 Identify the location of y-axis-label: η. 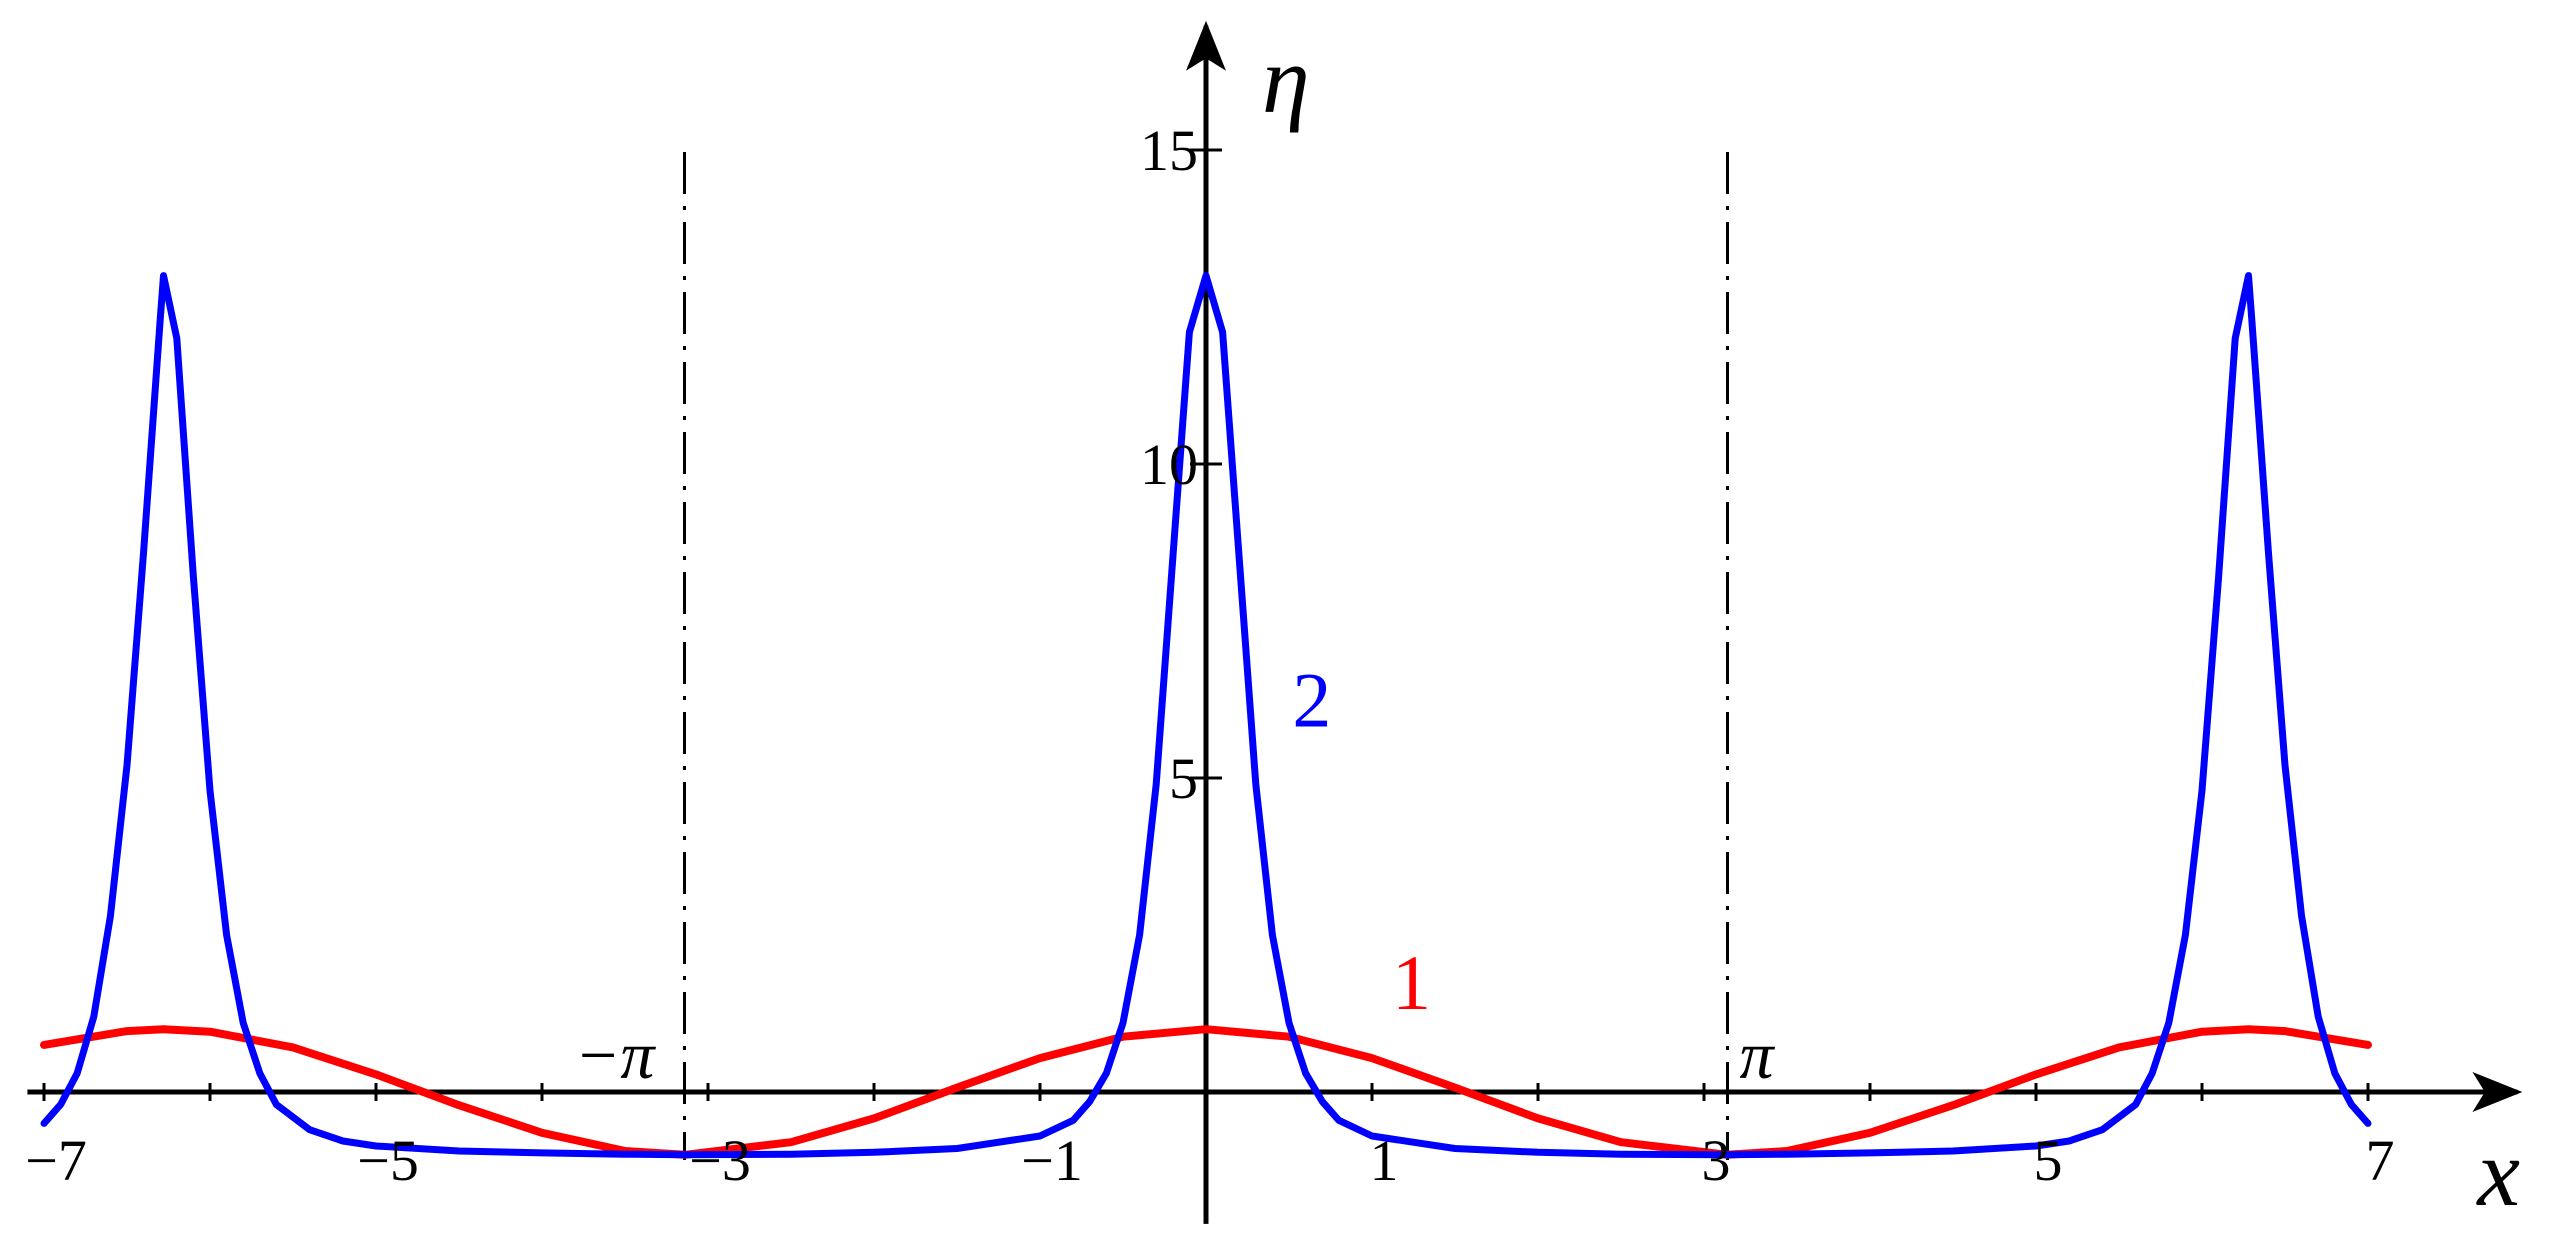
(1286, 79).